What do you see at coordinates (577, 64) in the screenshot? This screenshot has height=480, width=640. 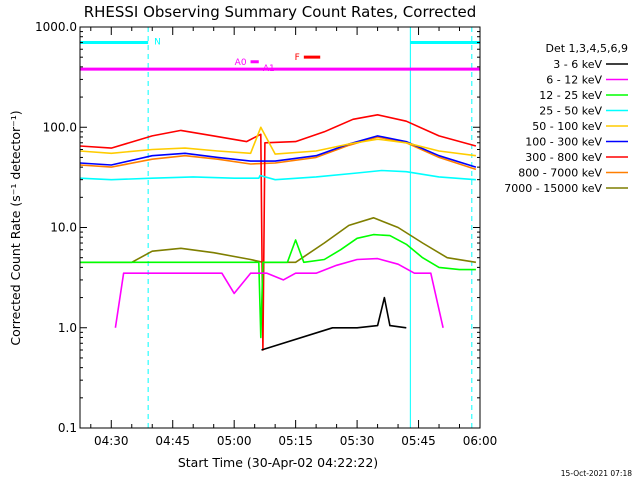 I see `legend-label-3-6-kev: 3 - 6 keV` at bounding box center [577, 64].